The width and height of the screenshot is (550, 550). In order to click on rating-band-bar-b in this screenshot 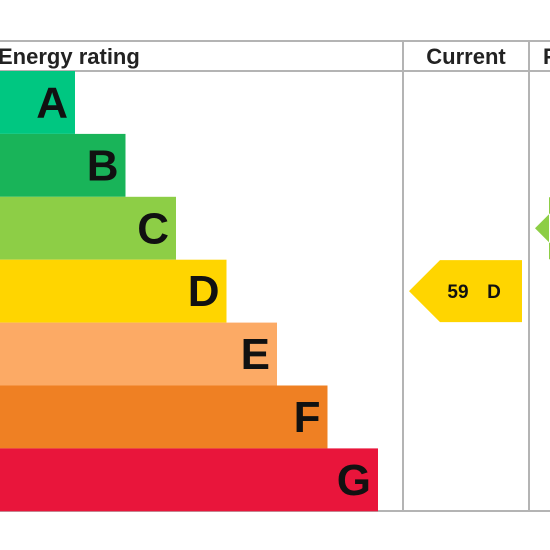, I will do `click(63, 165)`.